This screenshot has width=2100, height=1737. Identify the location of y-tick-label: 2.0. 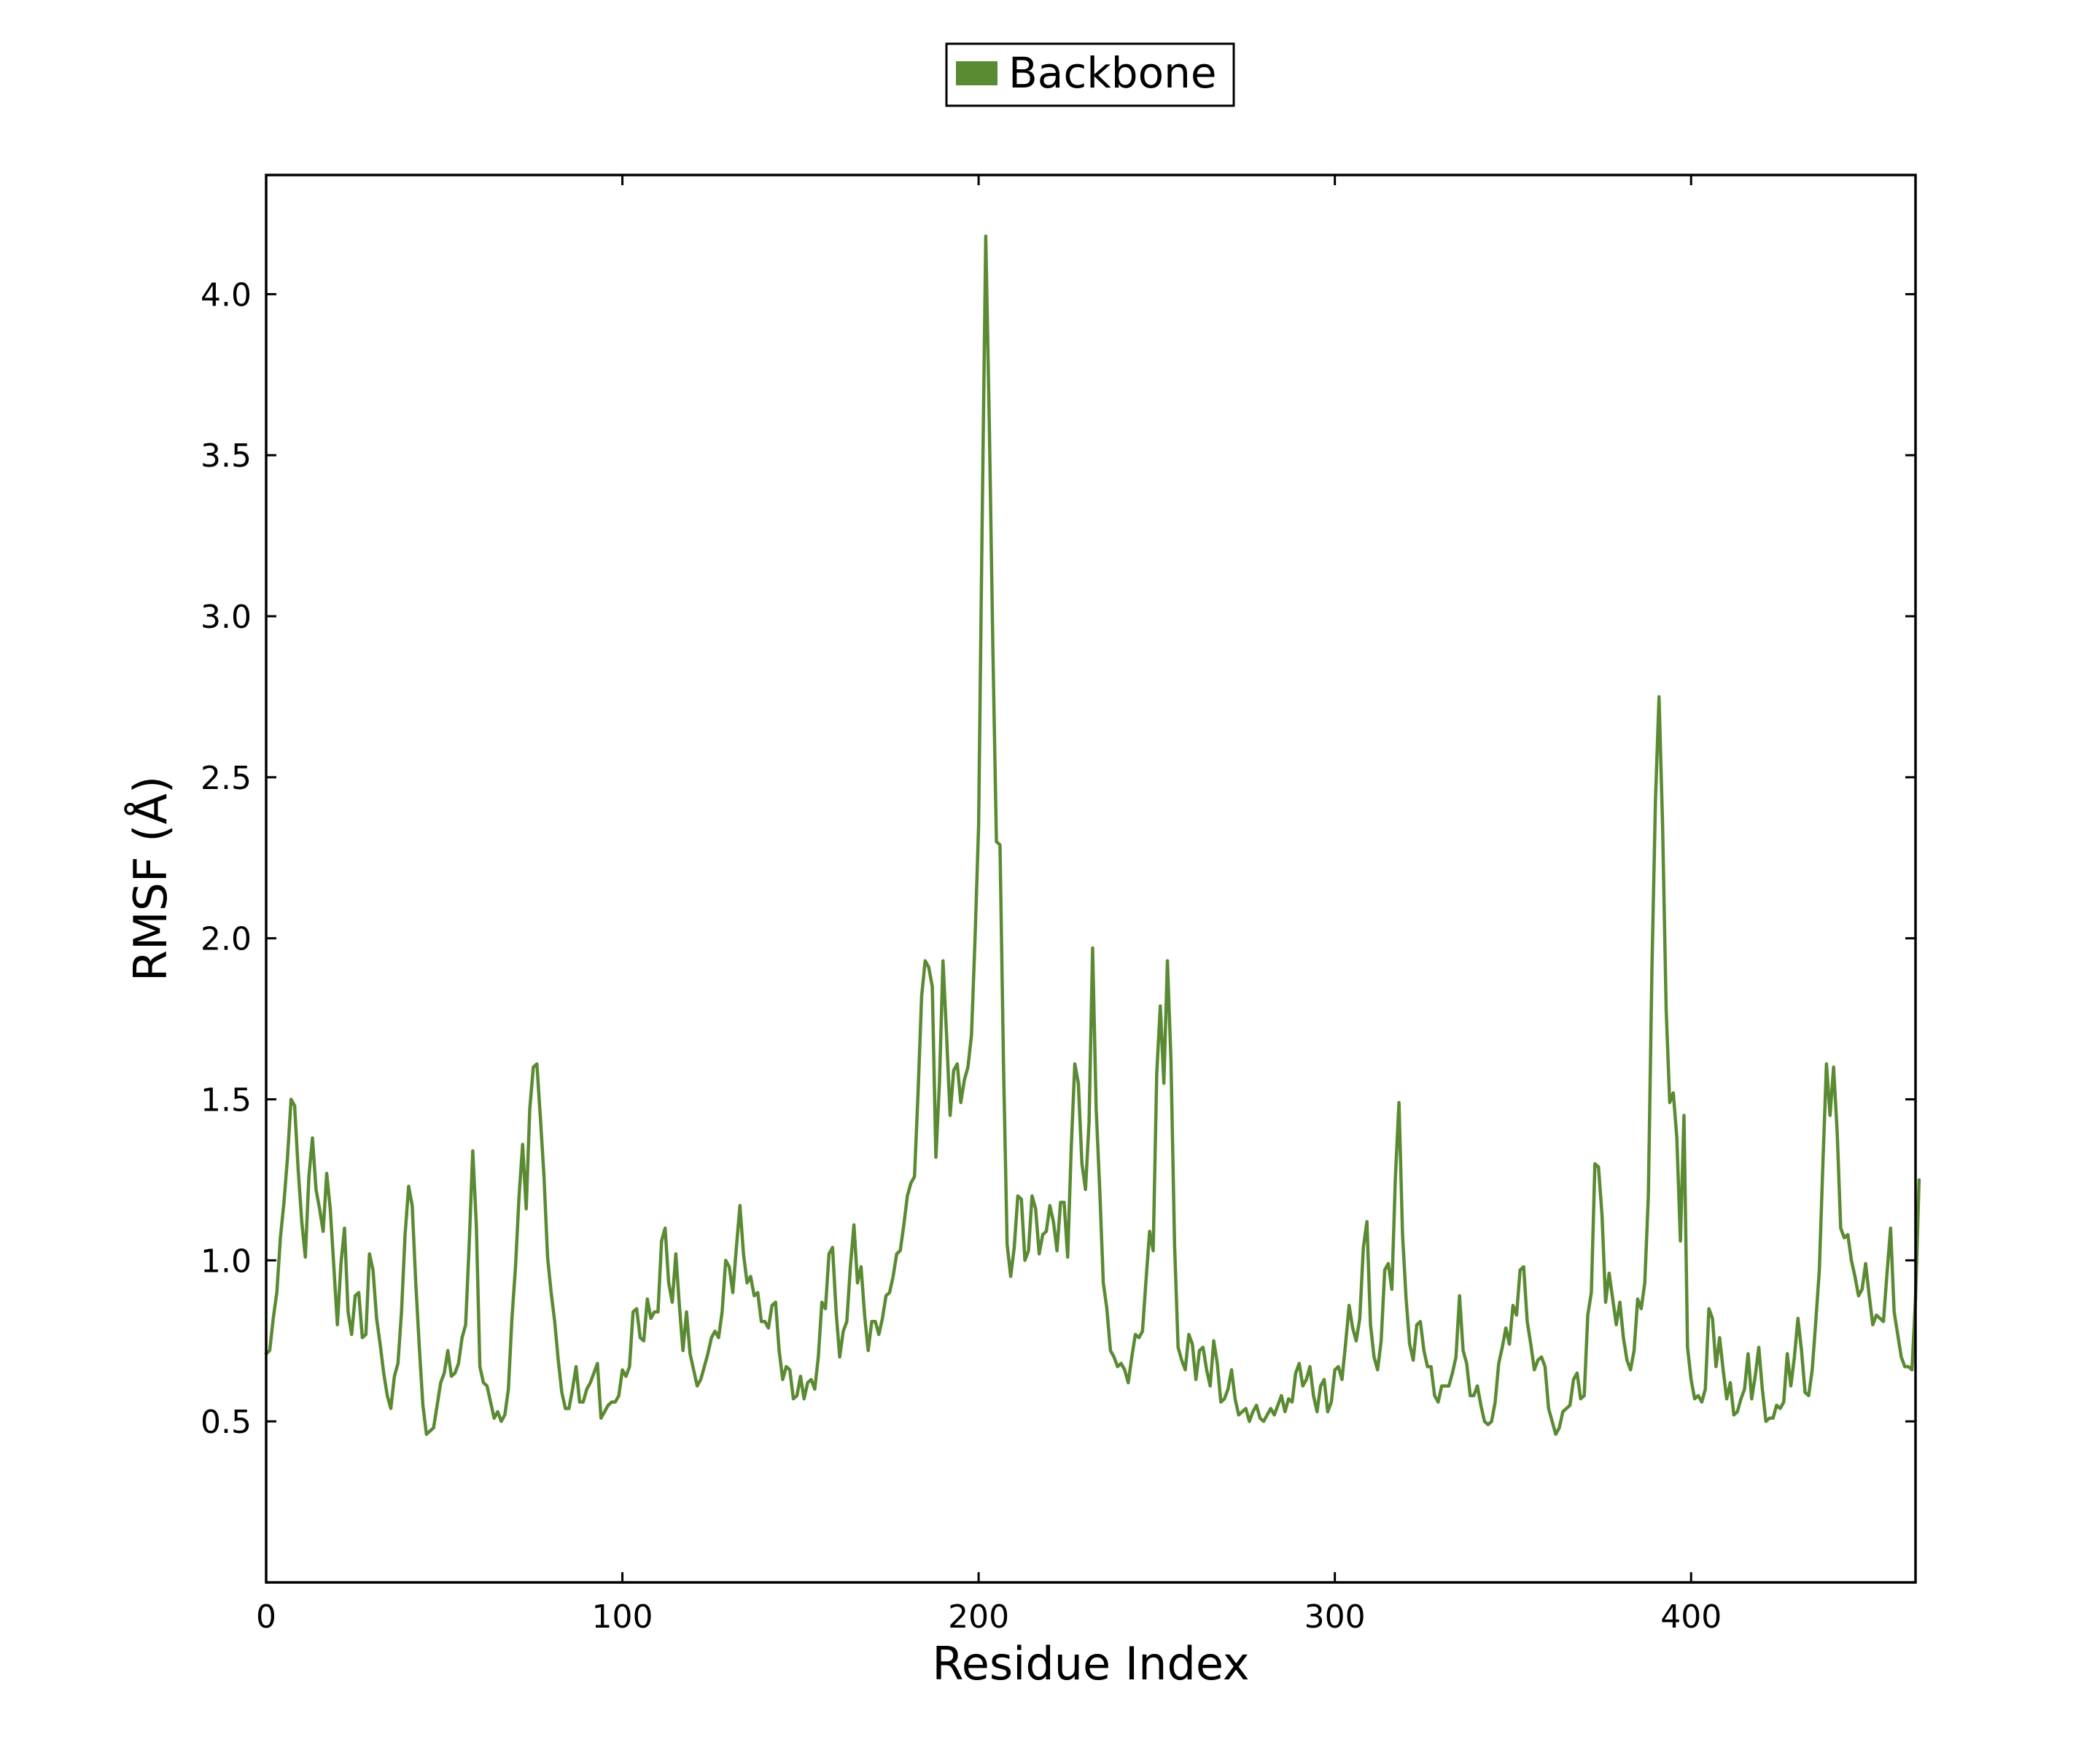
(226, 939).